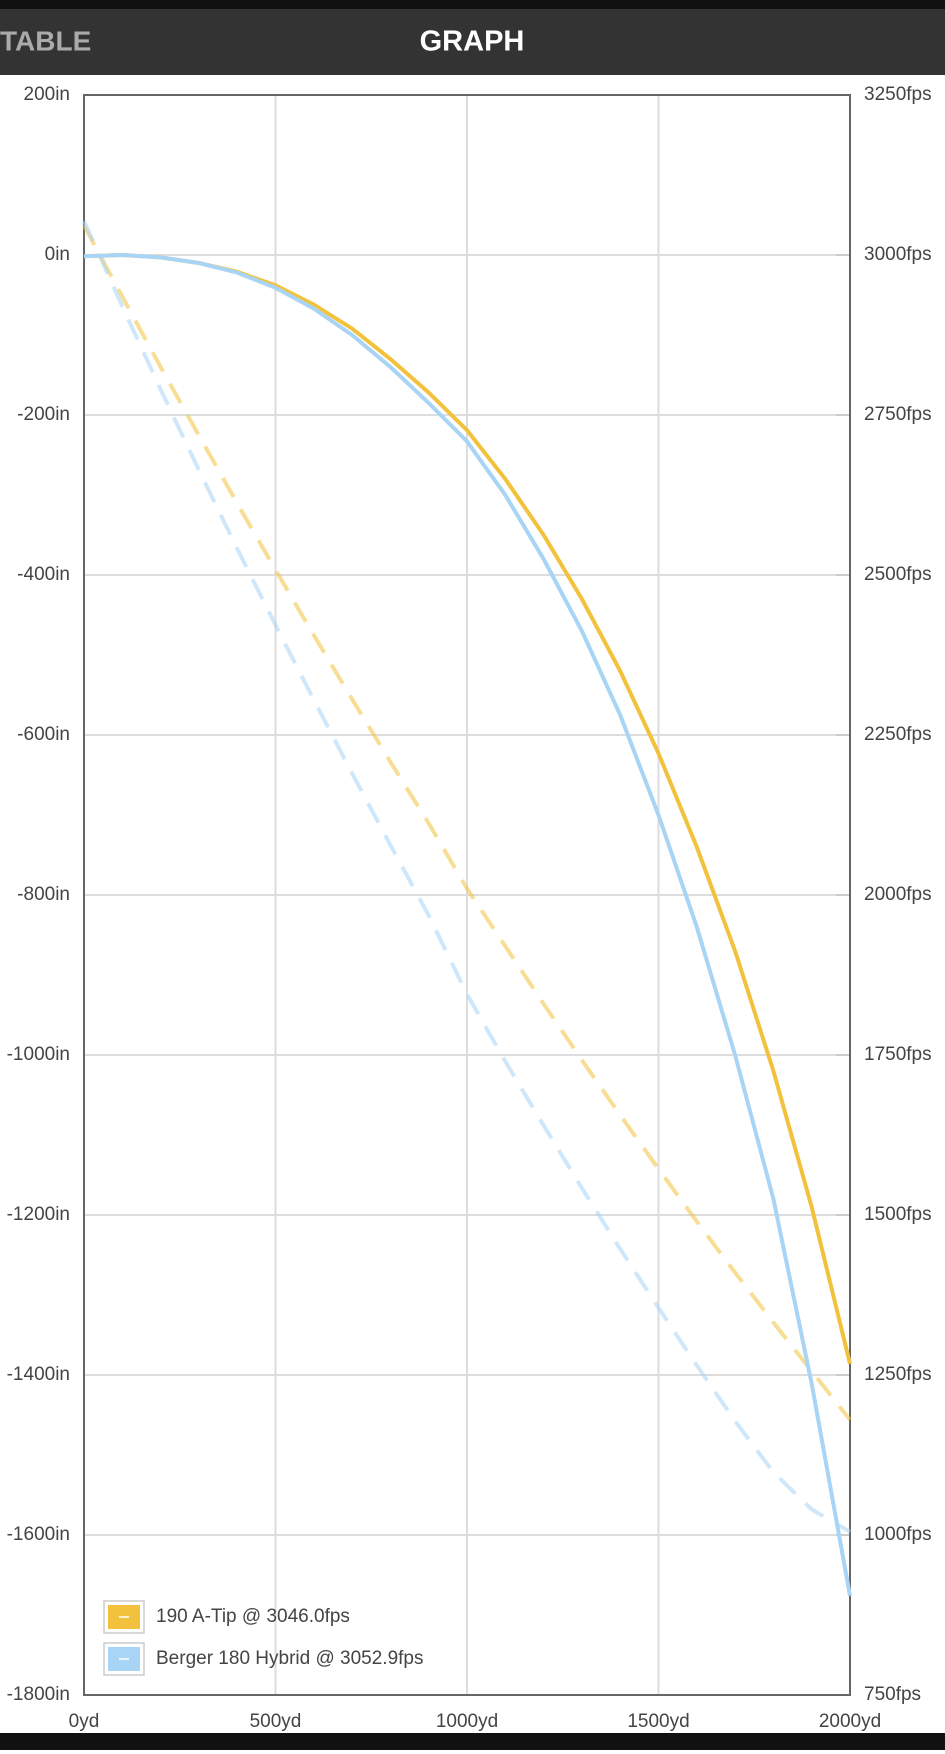 The width and height of the screenshot is (945, 1754). Describe the element at coordinates (290, 1658) in the screenshot. I see `legend-label: Berger 180 Hybrid @ 3052.9fps` at that location.